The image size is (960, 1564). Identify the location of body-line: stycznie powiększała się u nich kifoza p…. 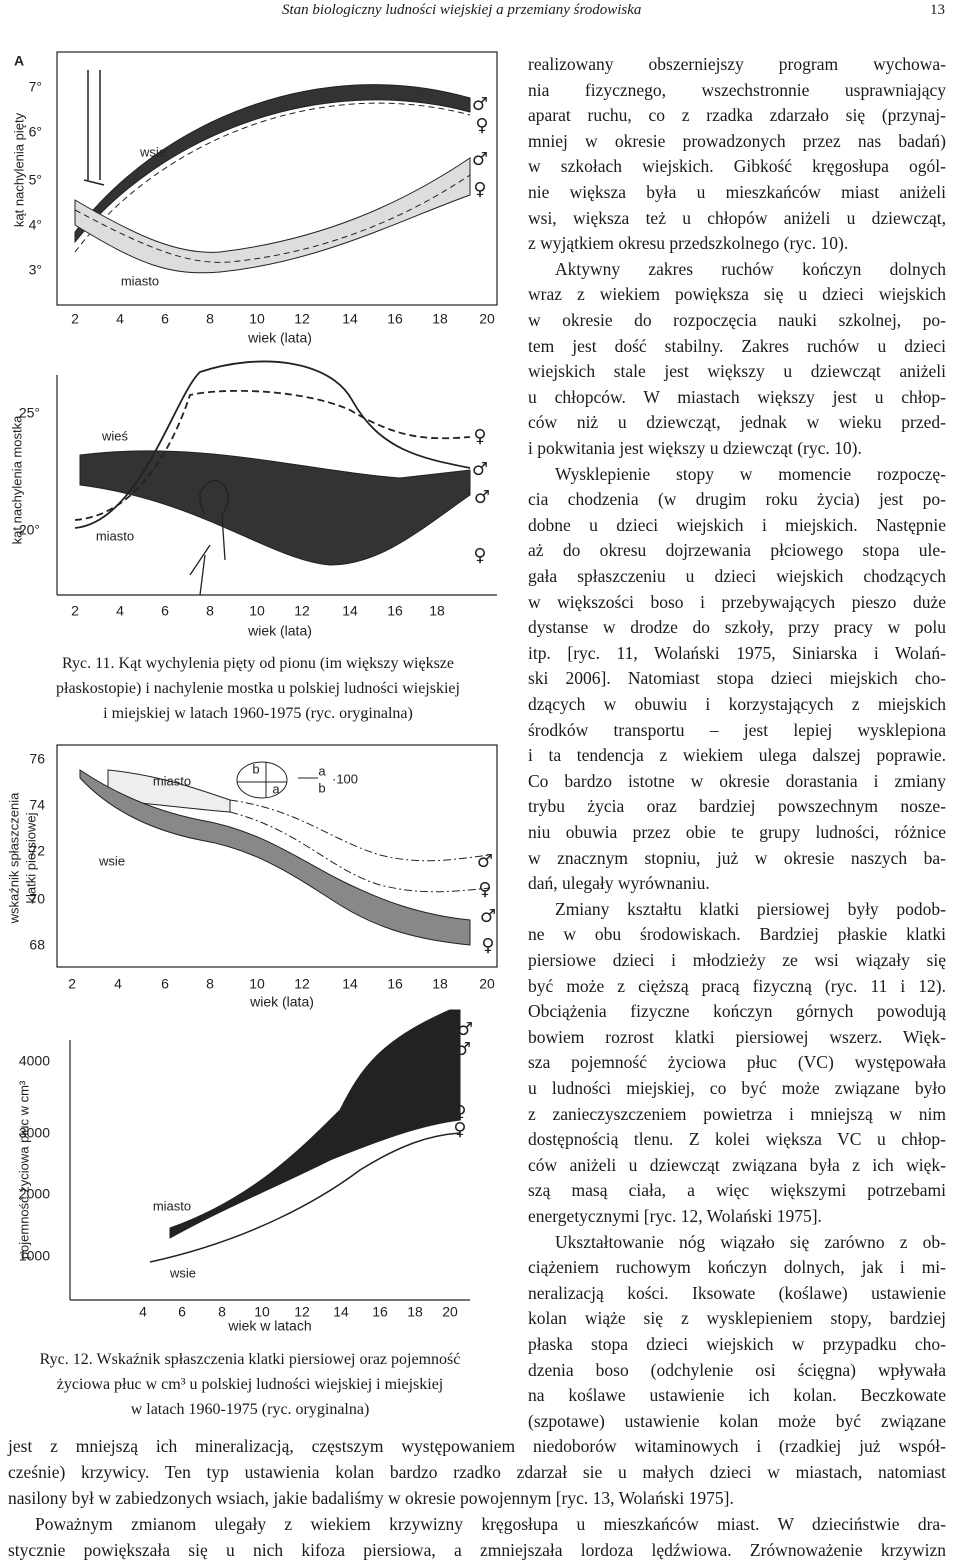
(477, 1550).